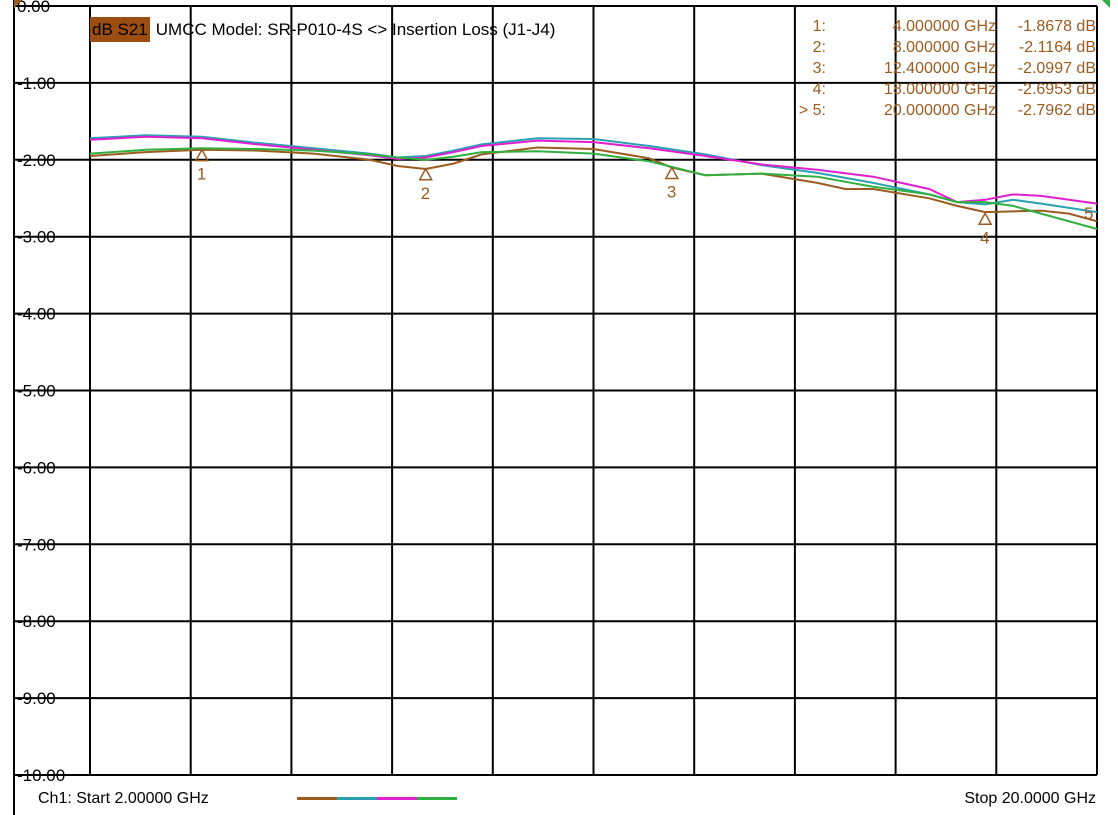 Image resolution: width=1118 pixels, height=815 pixels. What do you see at coordinates (36, 621) in the screenshot?
I see `y-tick-label: -8.00` at bounding box center [36, 621].